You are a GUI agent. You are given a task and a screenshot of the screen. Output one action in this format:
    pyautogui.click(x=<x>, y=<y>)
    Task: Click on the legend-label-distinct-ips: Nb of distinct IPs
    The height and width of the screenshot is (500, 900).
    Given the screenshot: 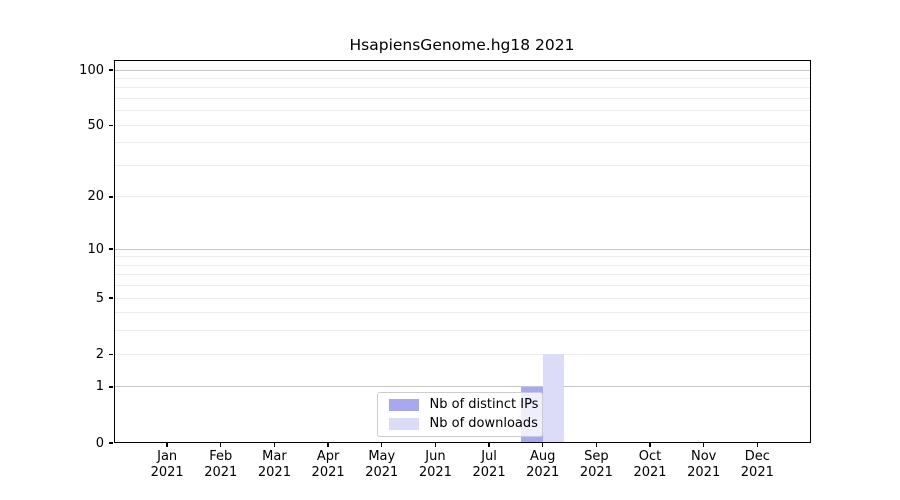 What is the action you would take?
    pyautogui.click(x=484, y=404)
    